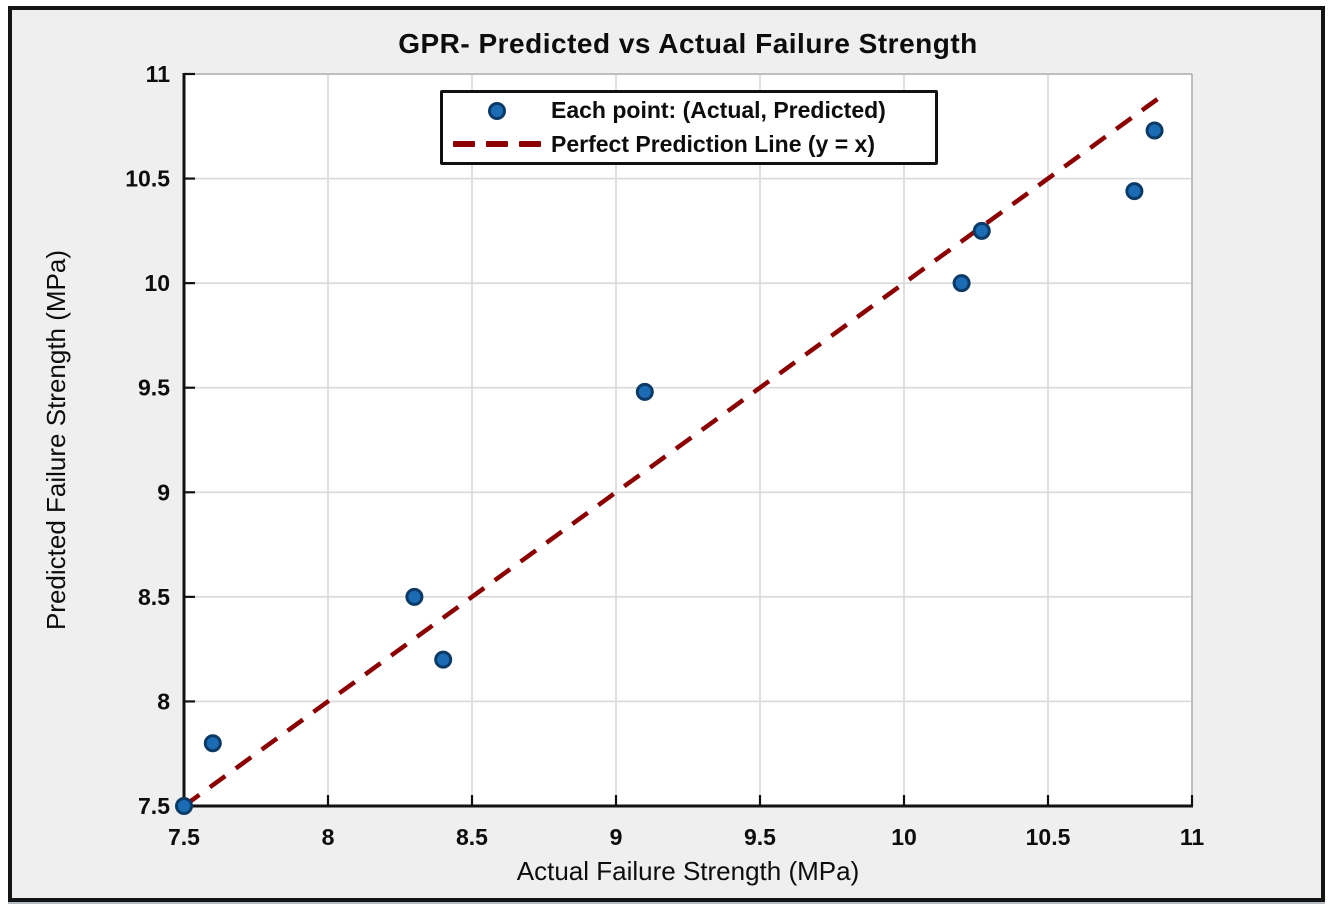  What do you see at coordinates (154, 388) in the screenshot?
I see `y-tick-label: 9.5` at bounding box center [154, 388].